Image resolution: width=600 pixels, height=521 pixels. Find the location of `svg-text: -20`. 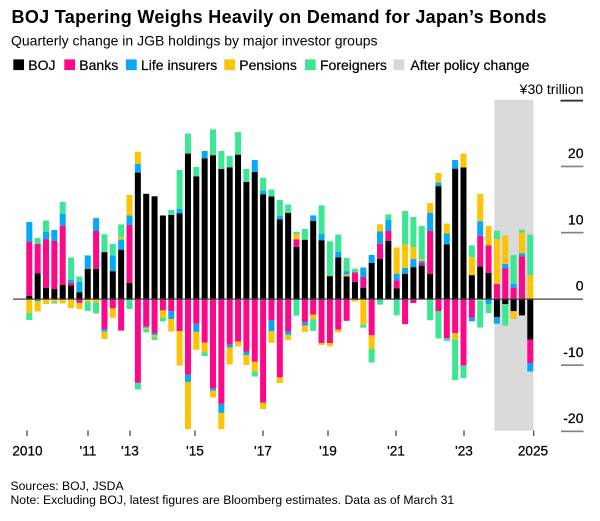

svg-text: -20 is located at coordinates (573, 418).